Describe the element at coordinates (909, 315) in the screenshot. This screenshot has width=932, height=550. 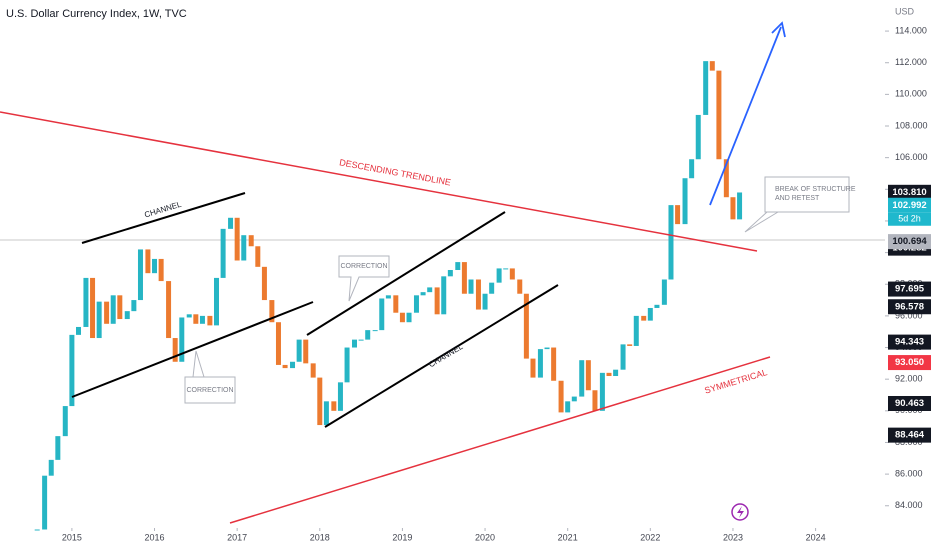
I see `y-tick-label: 96.000` at that location.